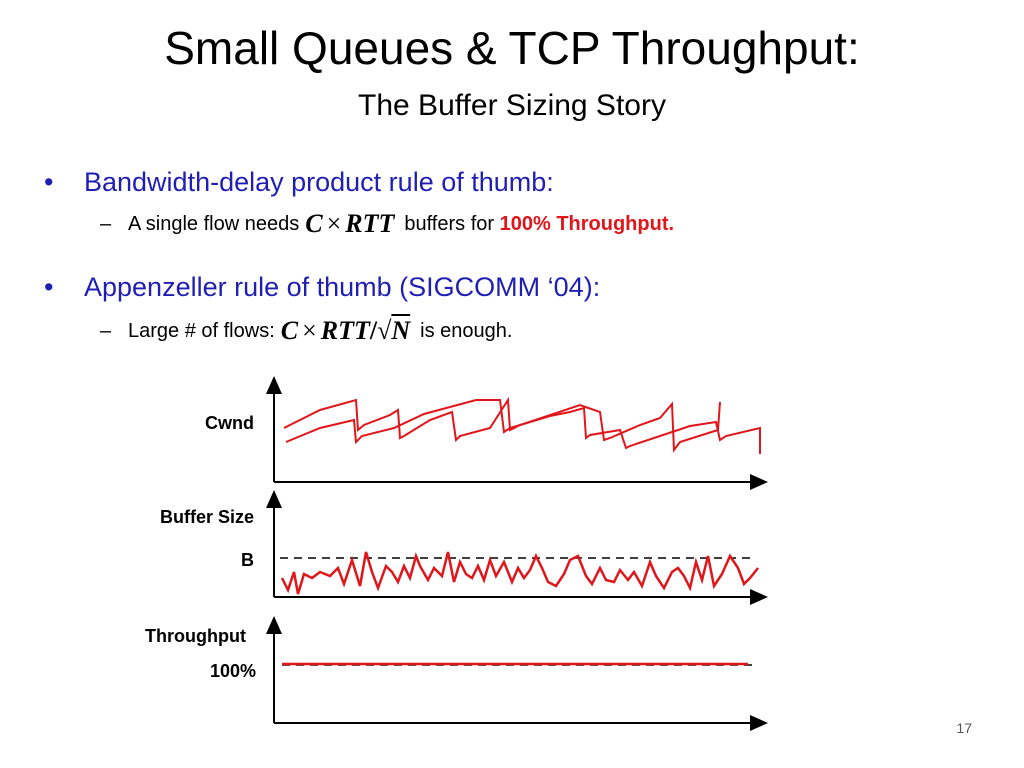 The width and height of the screenshot is (1024, 768). Describe the element at coordinates (449, 224) in the screenshot. I see `single-flow-middle: buffers for` at that location.